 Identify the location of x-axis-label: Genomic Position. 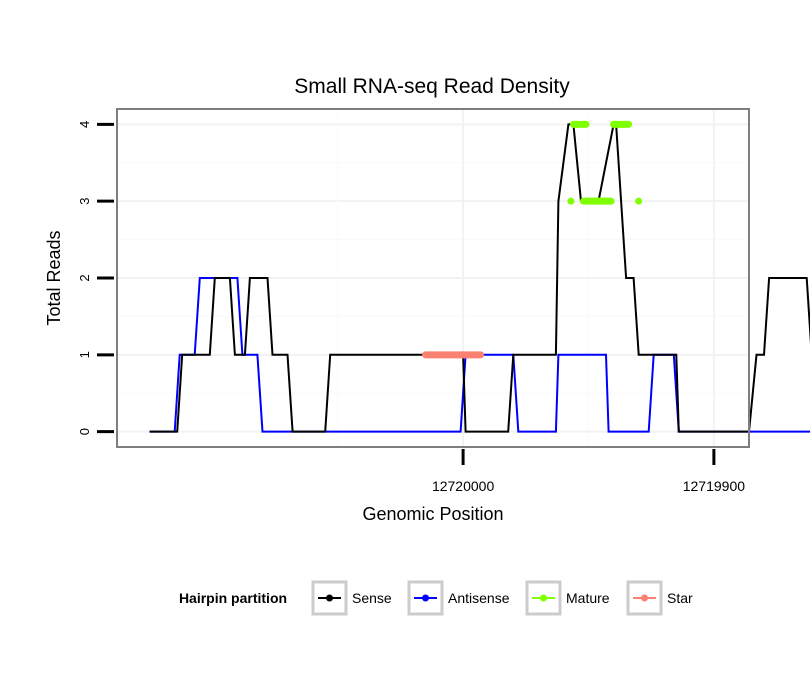
(432, 514).